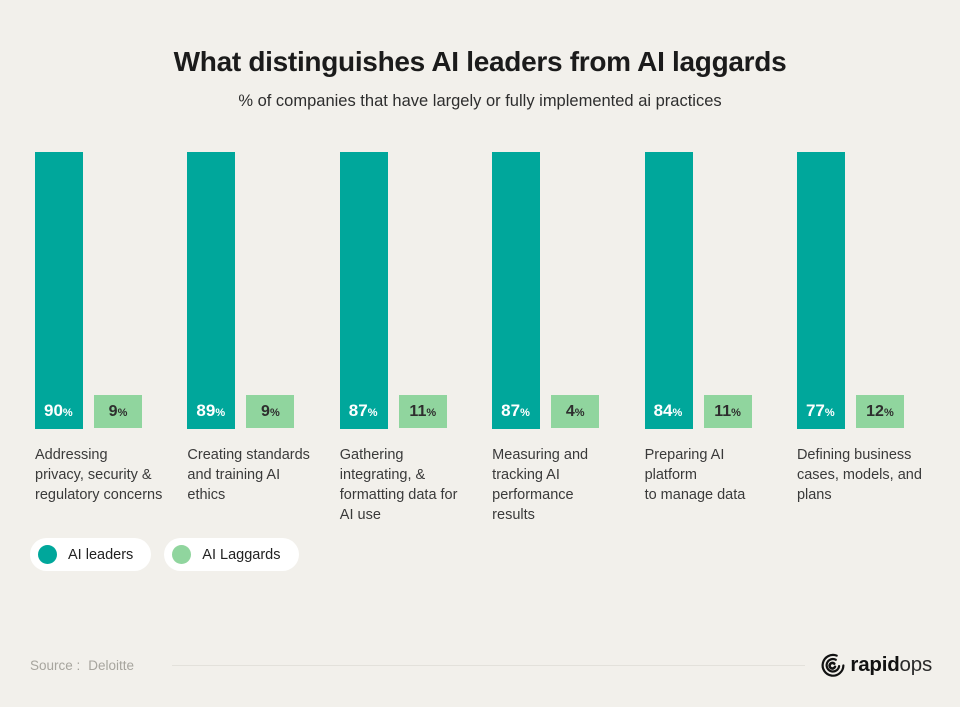 The image size is (960, 707). I want to click on value-number: 77, so click(815, 410).